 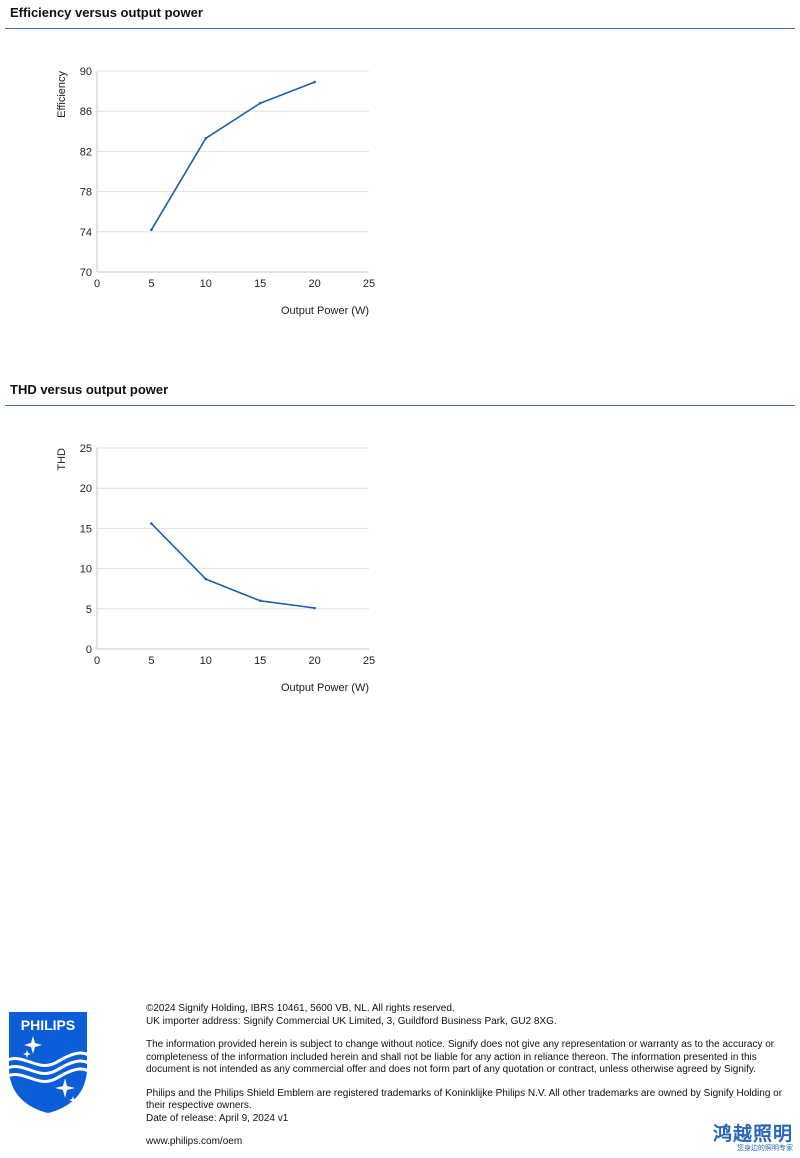 What do you see at coordinates (86, 449) in the screenshot?
I see `y-tick-label: 25` at bounding box center [86, 449].